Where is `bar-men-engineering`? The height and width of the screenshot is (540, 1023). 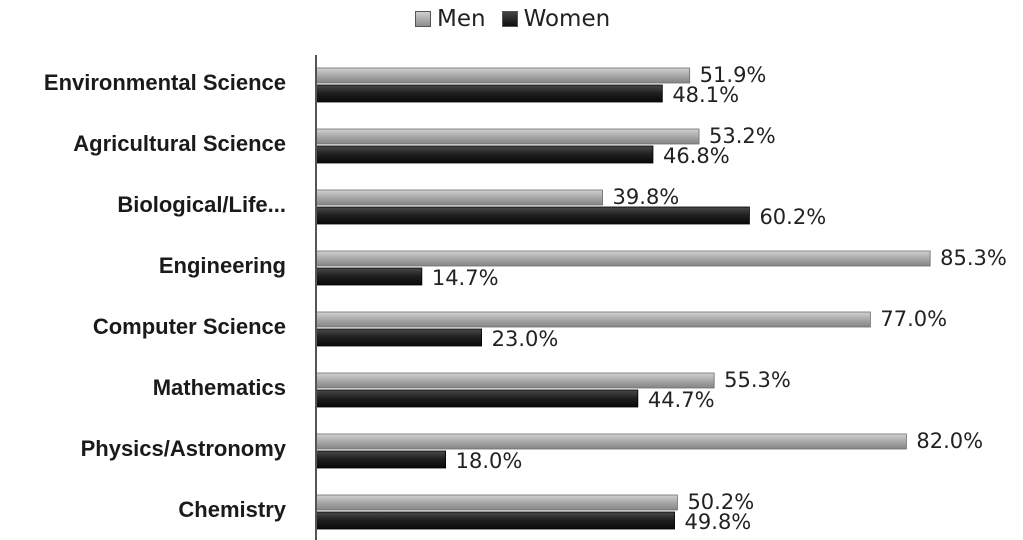
bar-men-engineering is located at coordinates (623, 258).